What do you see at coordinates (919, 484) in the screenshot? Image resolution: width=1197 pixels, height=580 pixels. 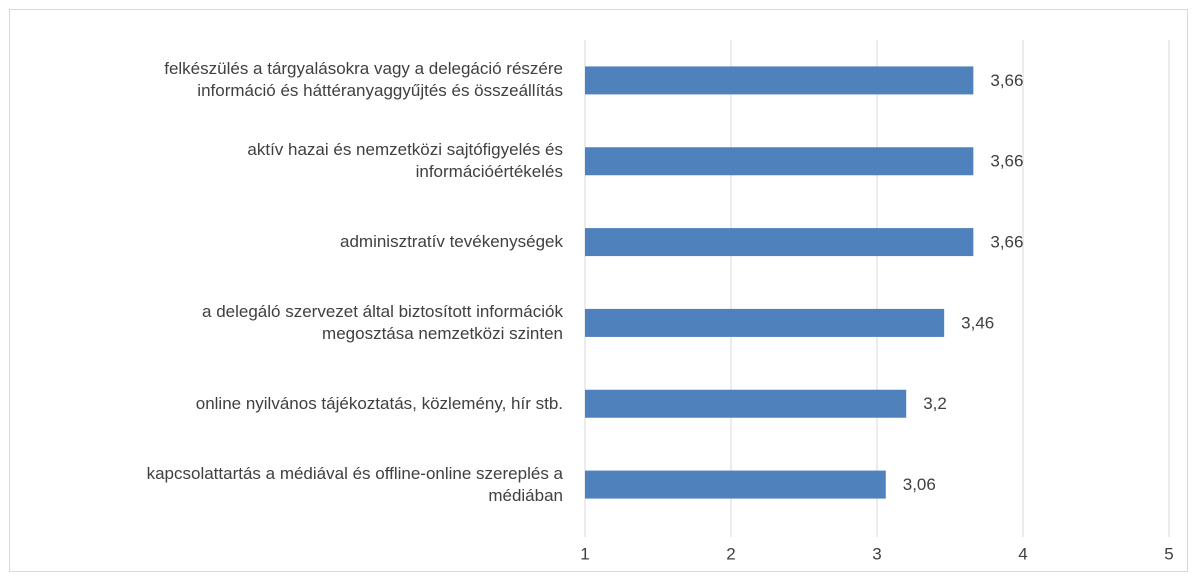 I see `value-label: 3,06` at bounding box center [919, 484].